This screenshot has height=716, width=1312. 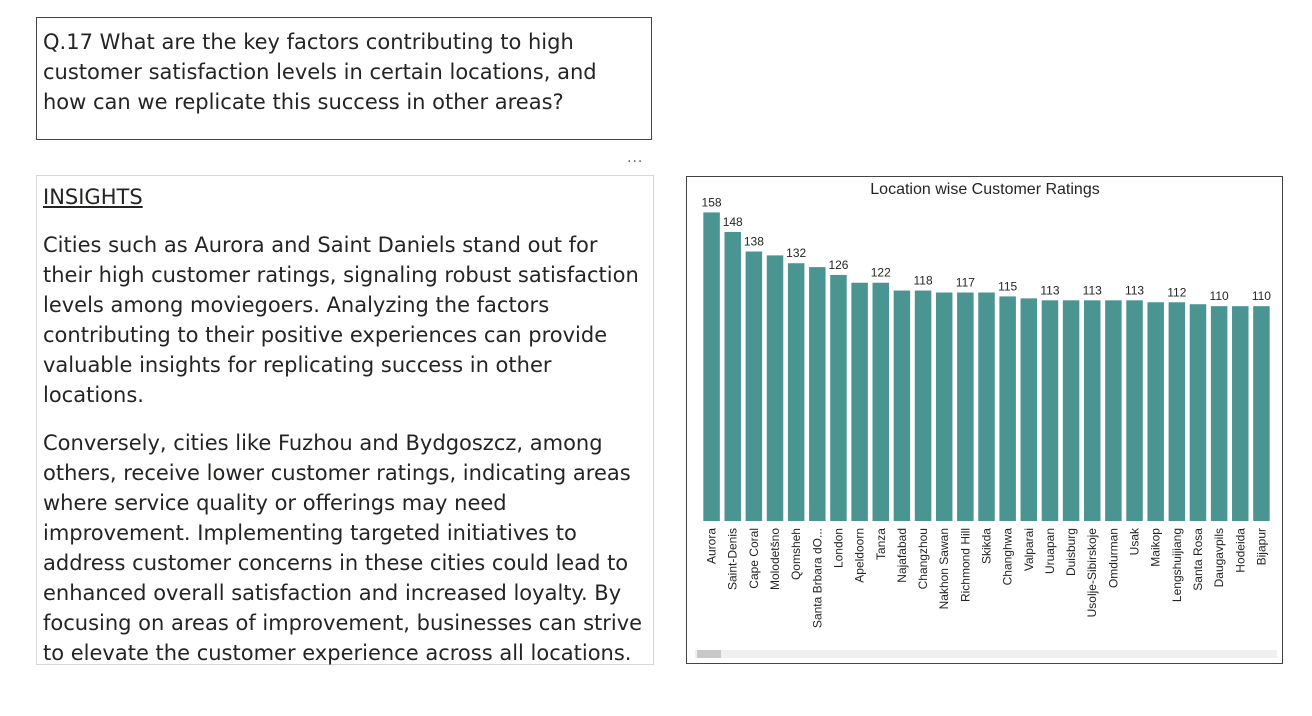 I want to click on category-label-0: Aurora, so click(x=712, y=546).